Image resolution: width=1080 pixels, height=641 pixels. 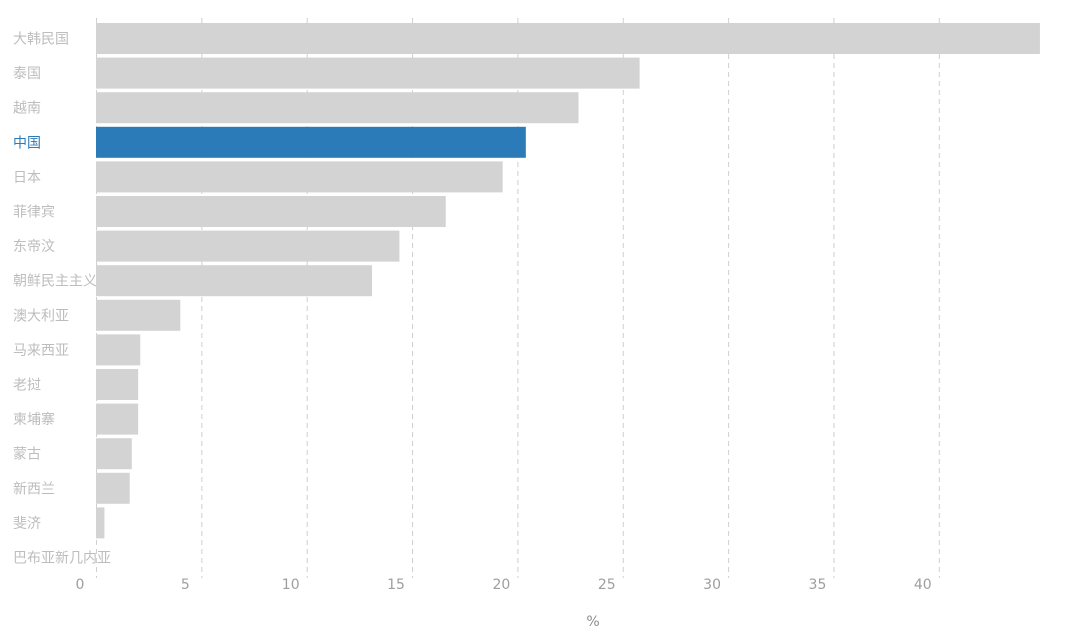 I want to click on category-label-13: 新西兰, so click(x=34, y=489).